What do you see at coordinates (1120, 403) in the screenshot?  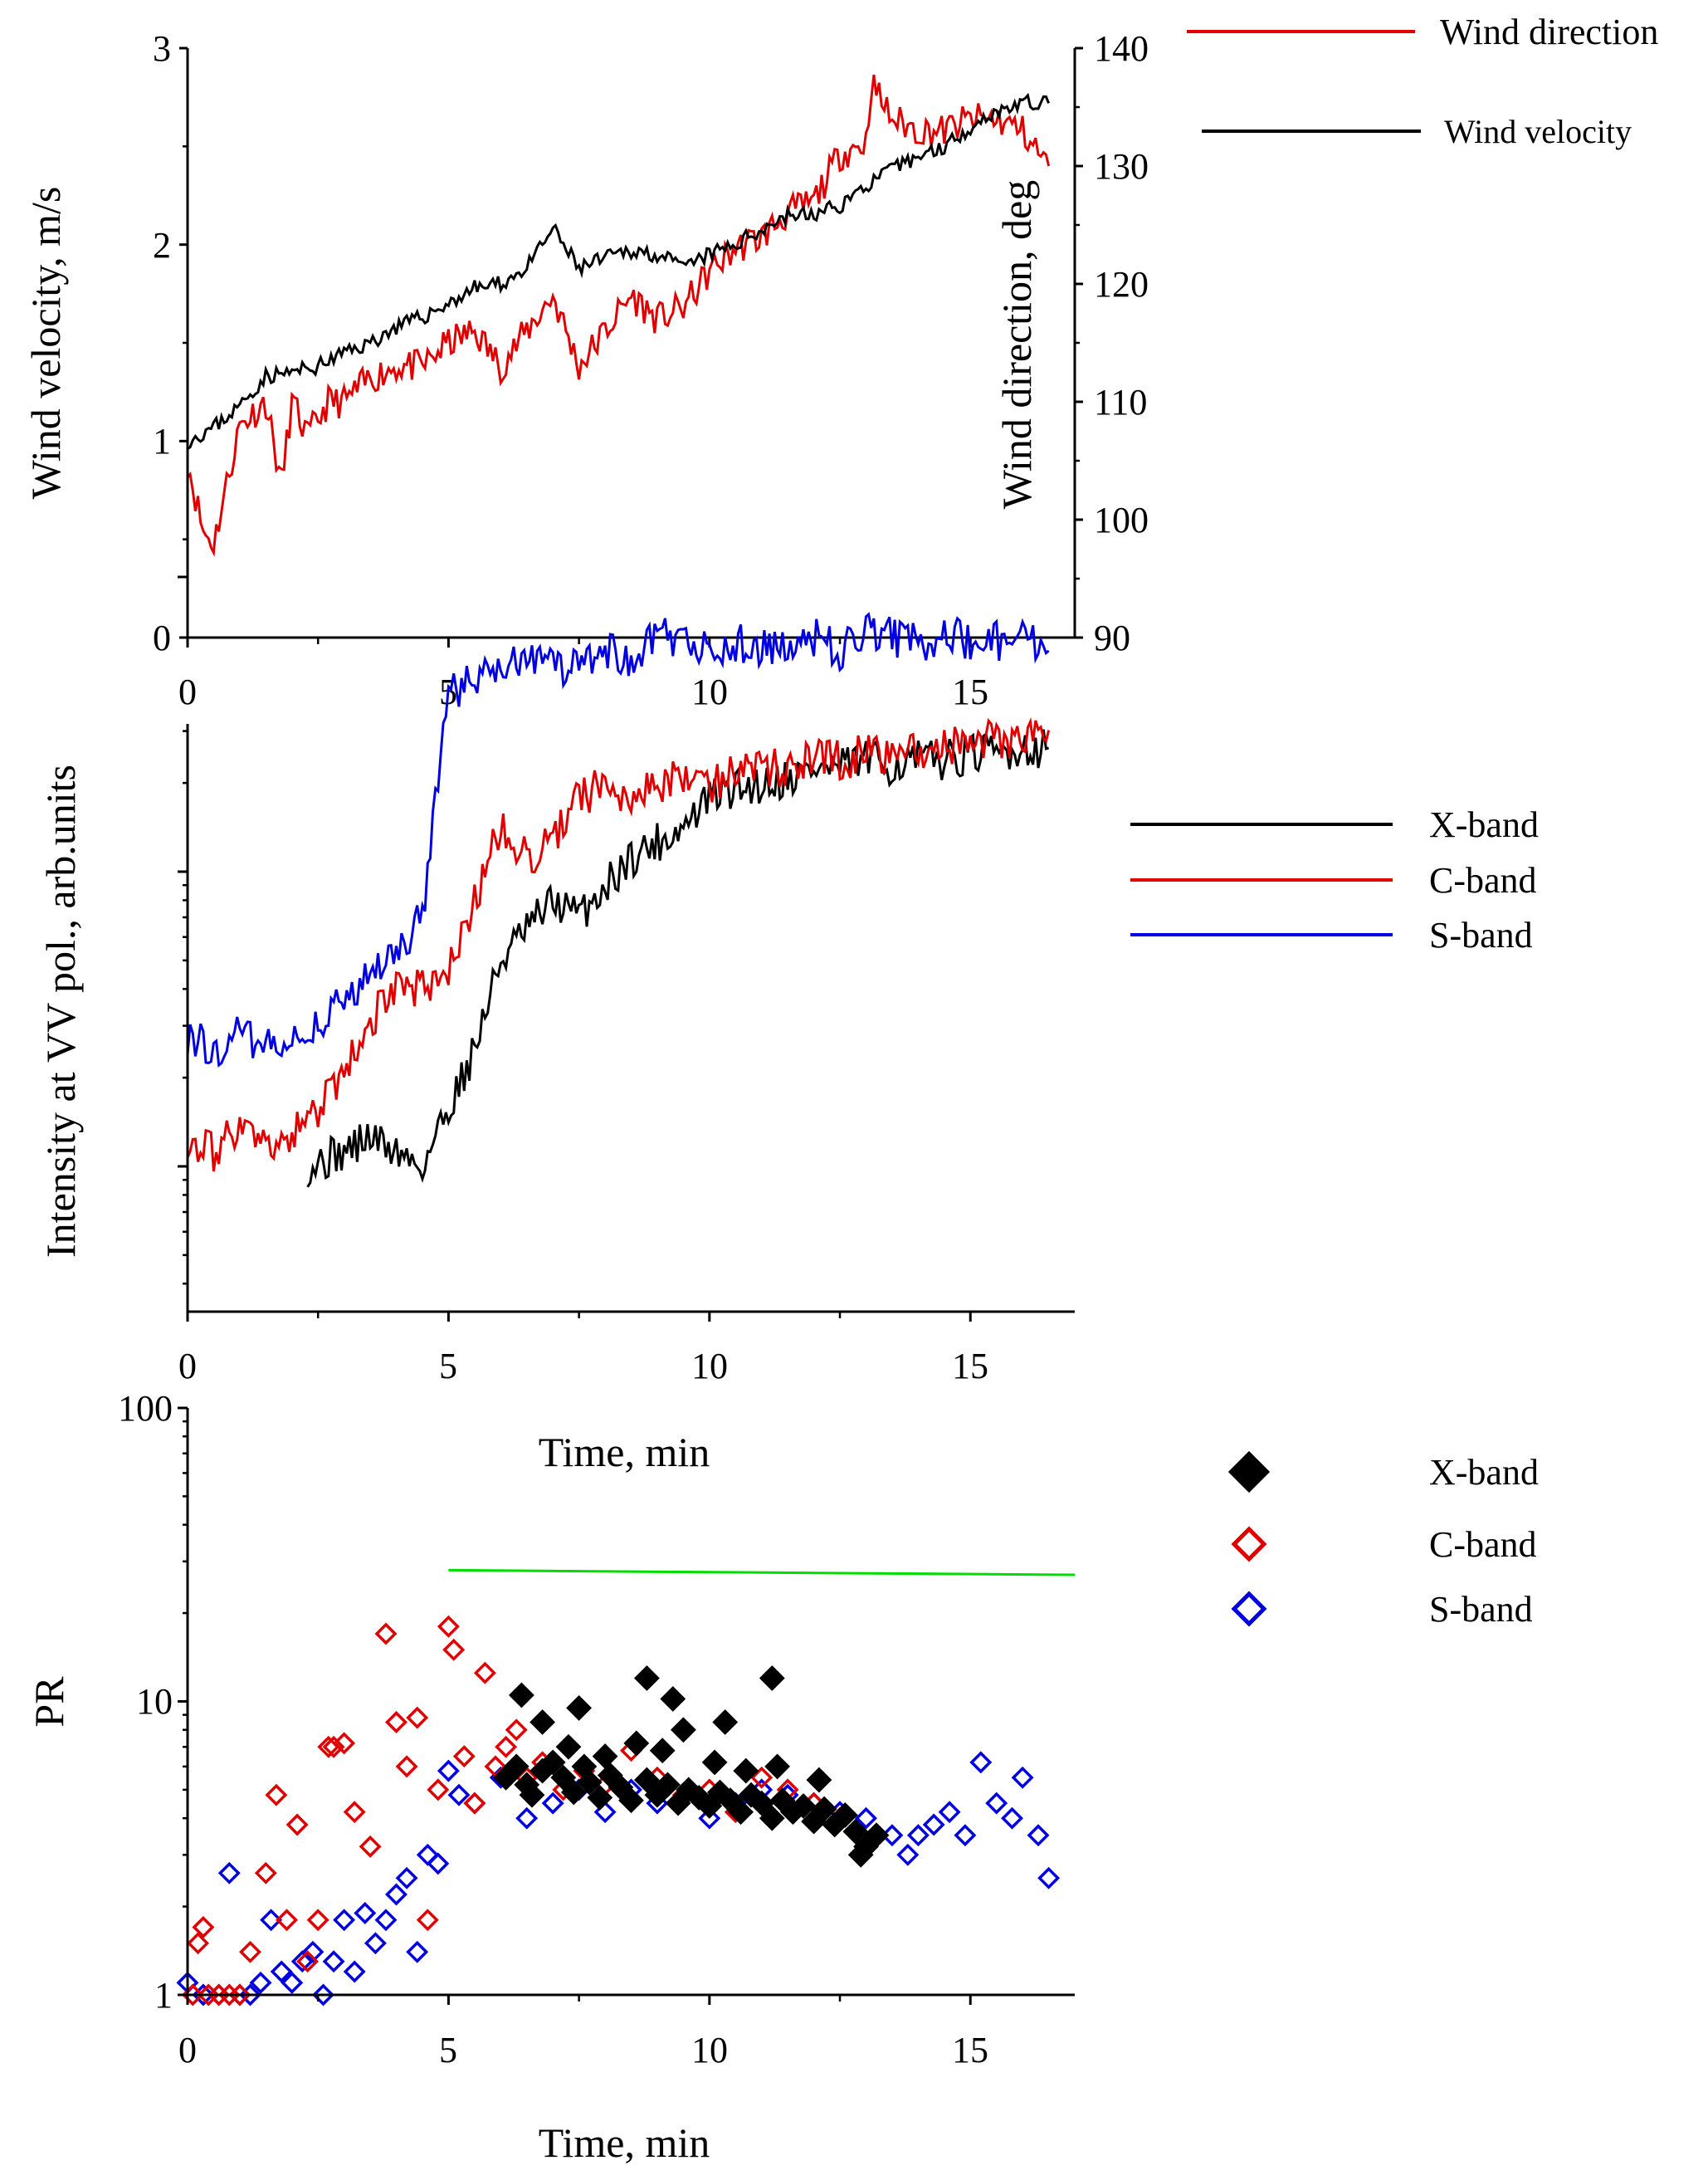 I see `wind-y2-tick-label: 110` at bounding box center [1120, 403].